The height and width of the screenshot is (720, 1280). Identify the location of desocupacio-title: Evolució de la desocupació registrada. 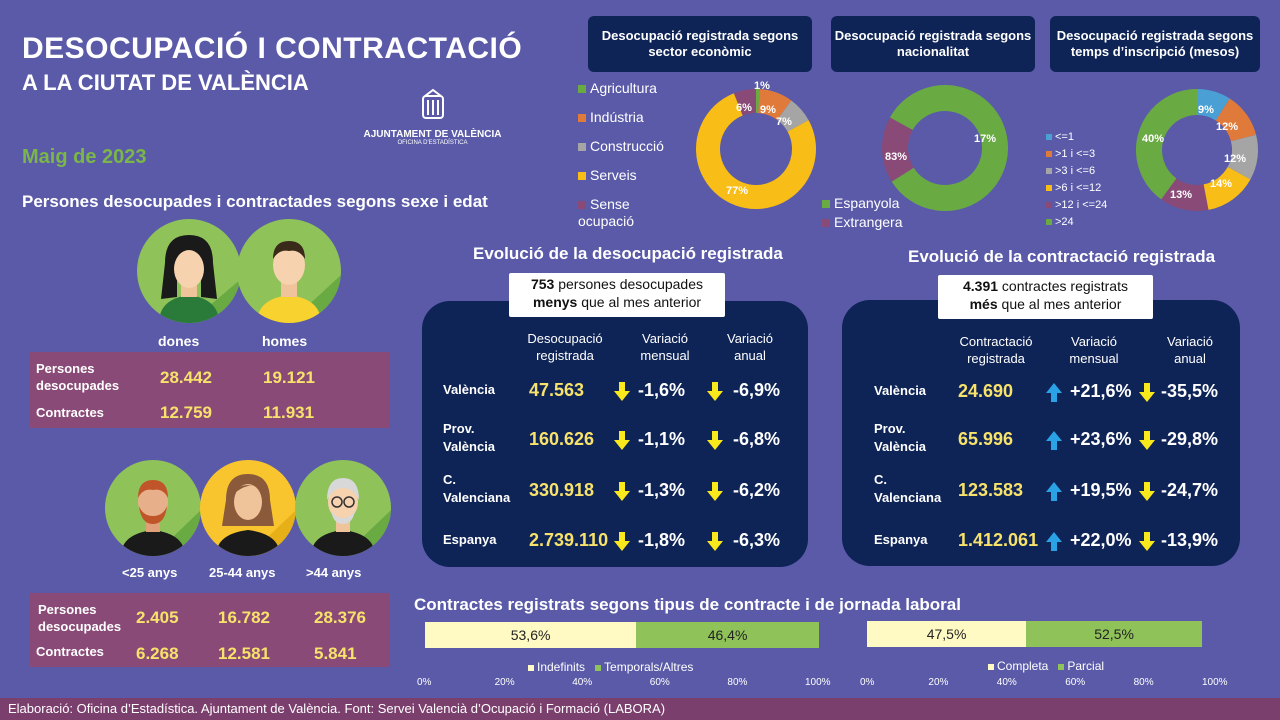
(628, 253).